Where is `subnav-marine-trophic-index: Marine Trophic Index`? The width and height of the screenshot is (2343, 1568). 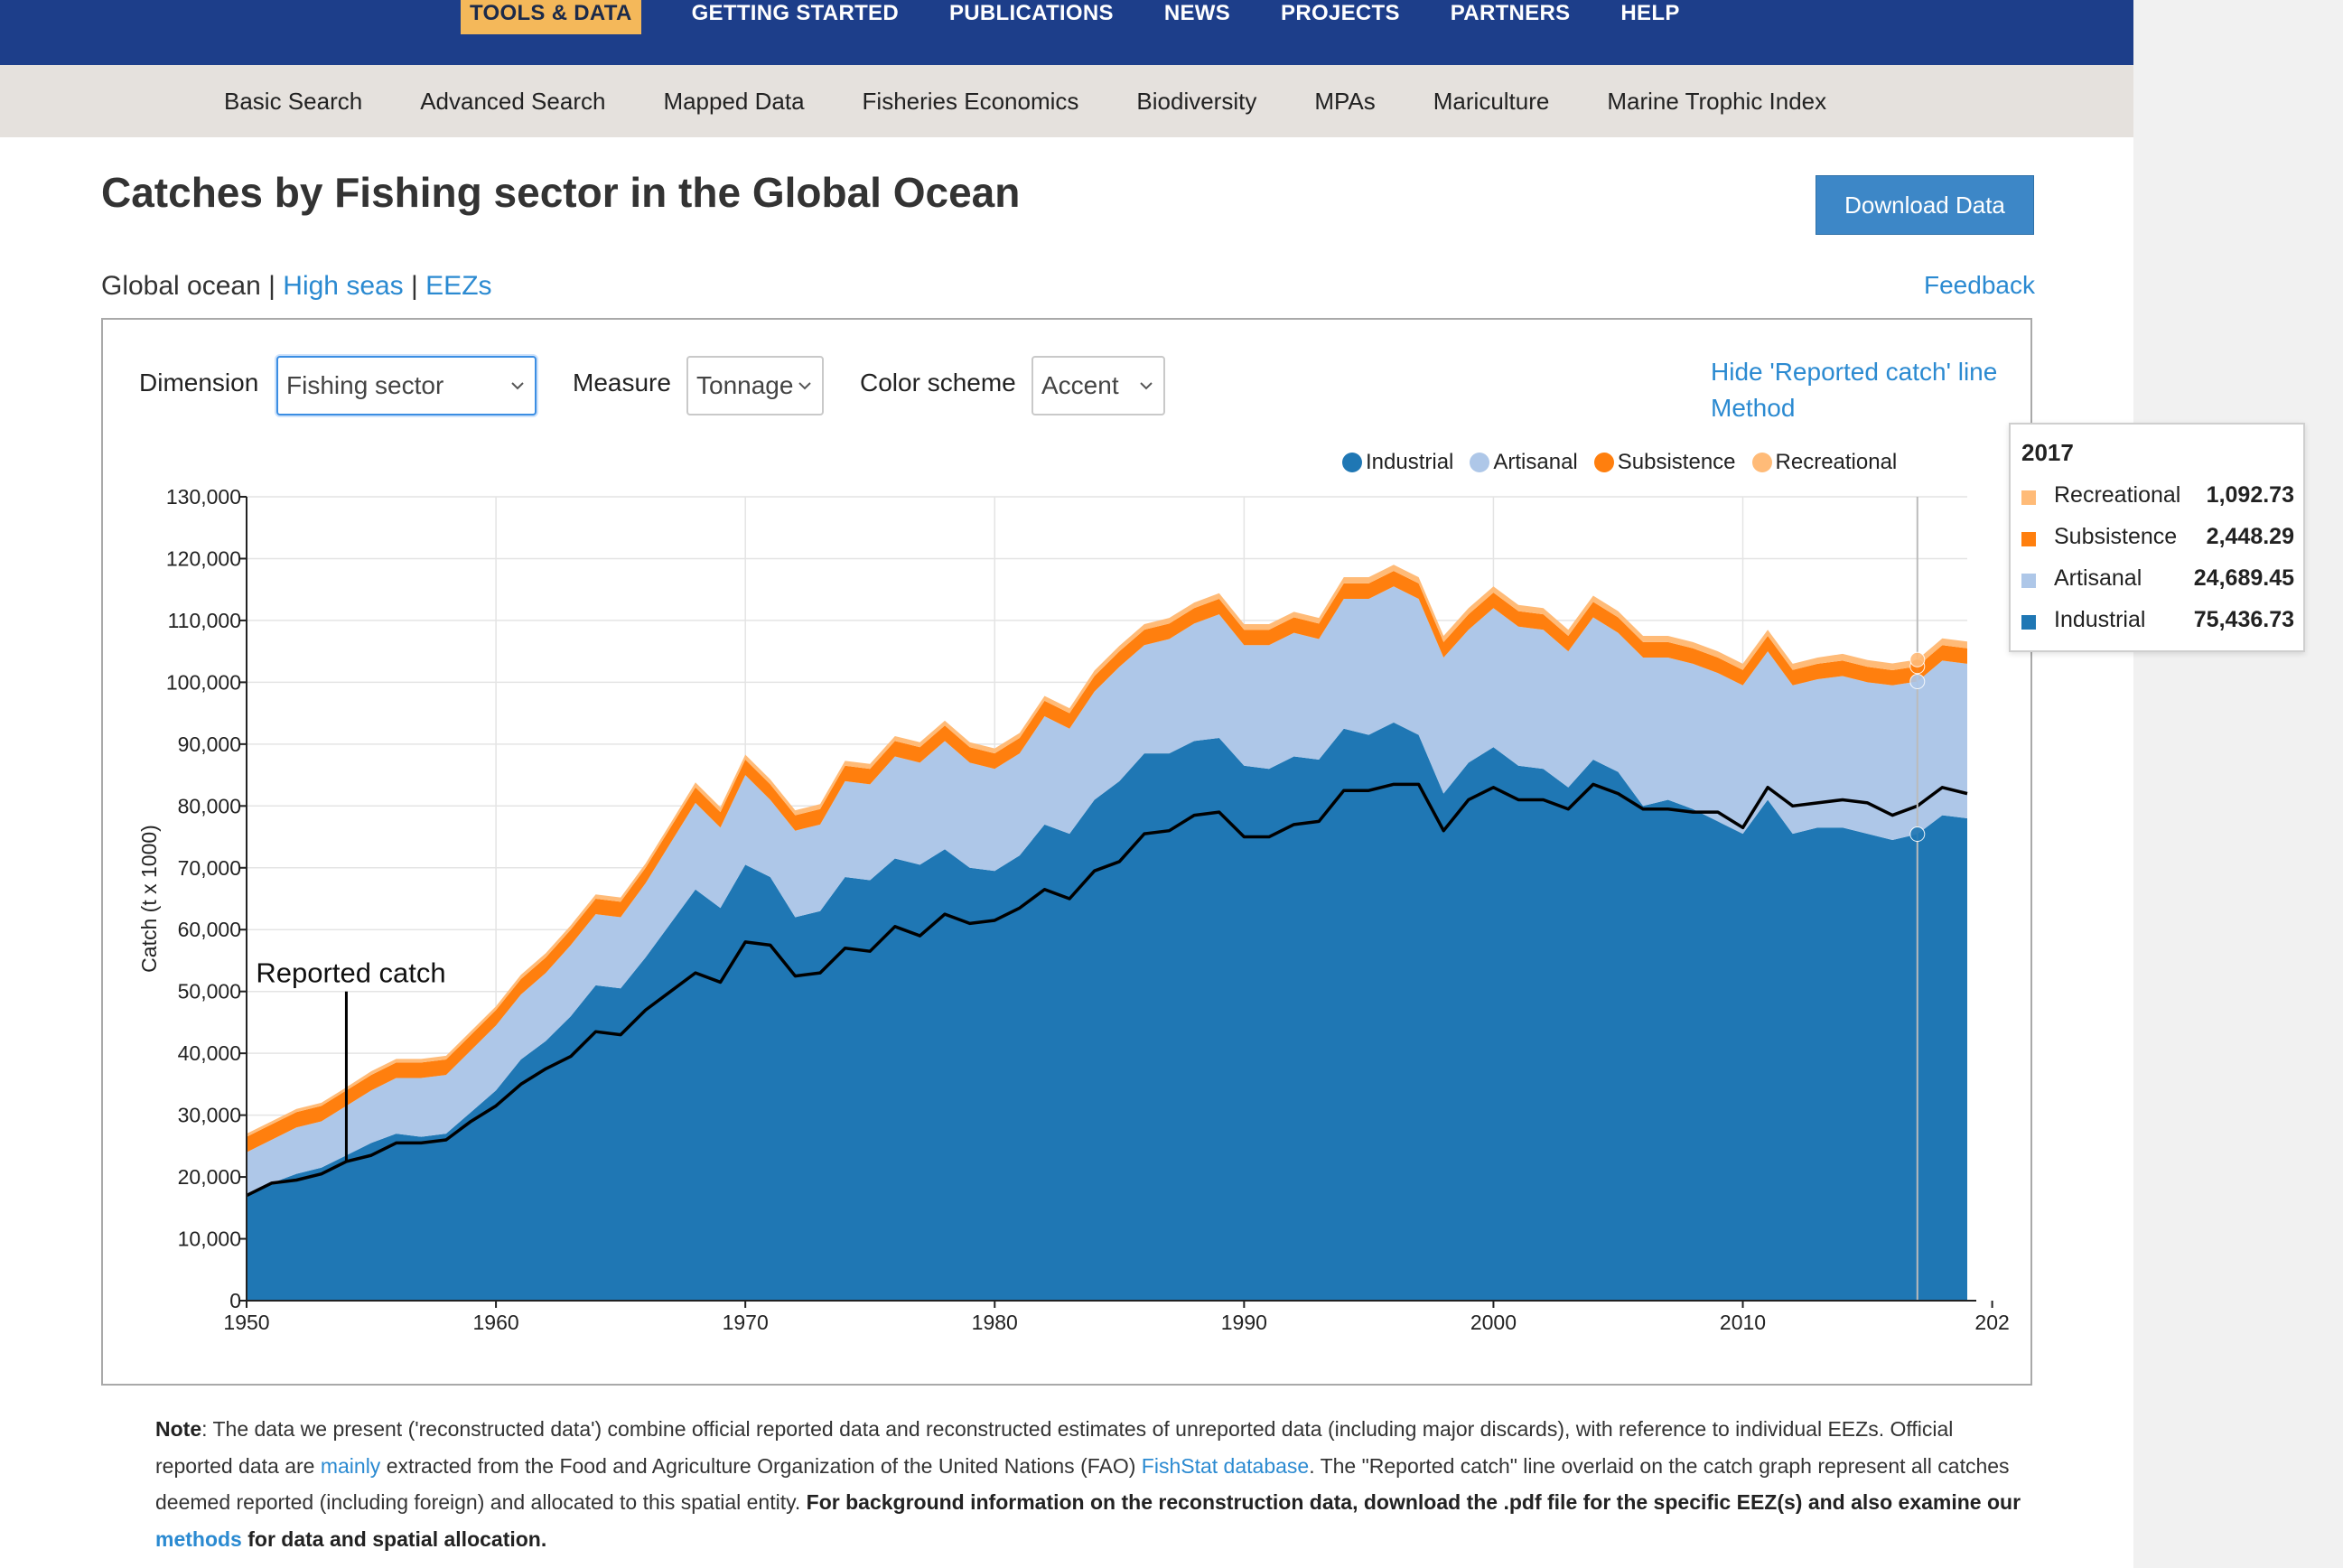 subnav-marine-trophic-index: Marine Trophic Index is located at coordinates (1717, 101).